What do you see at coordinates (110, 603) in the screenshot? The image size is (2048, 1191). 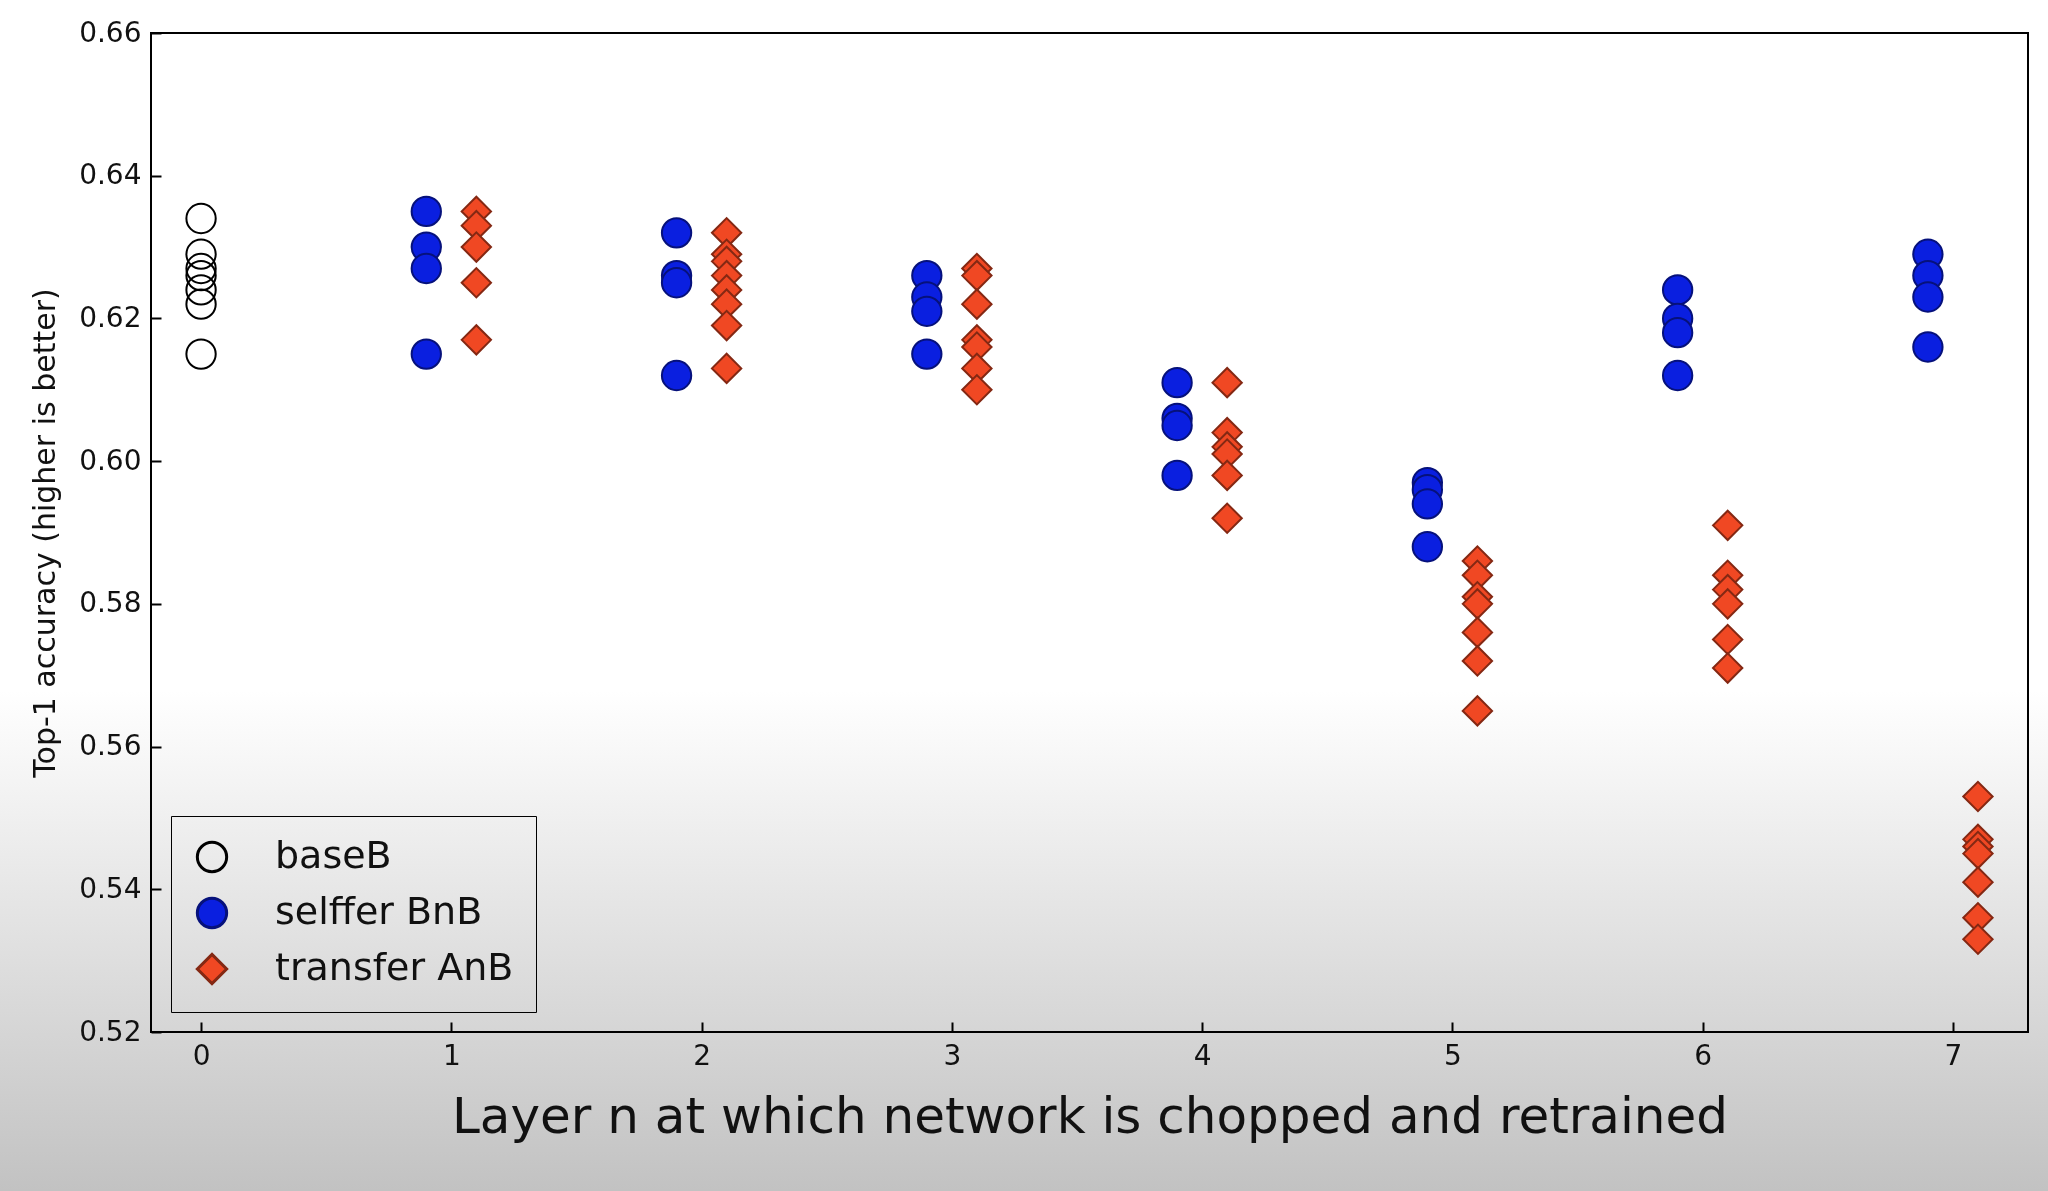 I see `y-tick-label: 0.58` at bounding box center [110, 603].